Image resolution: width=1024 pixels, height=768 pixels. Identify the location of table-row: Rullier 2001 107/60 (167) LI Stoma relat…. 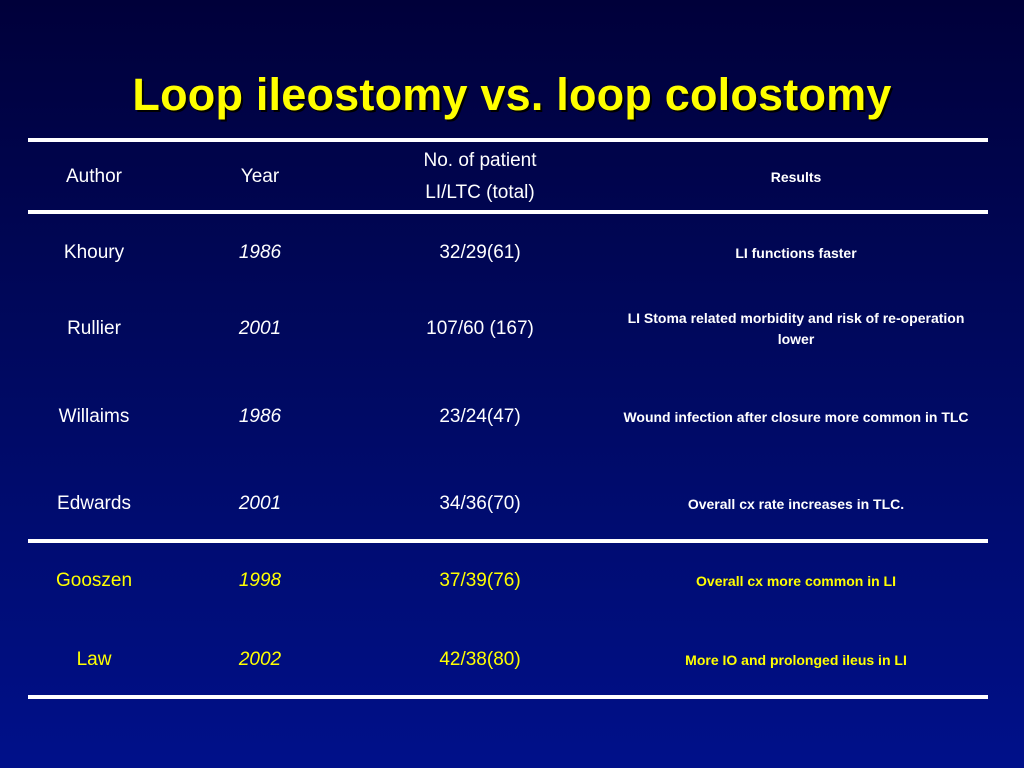
(508, 329).